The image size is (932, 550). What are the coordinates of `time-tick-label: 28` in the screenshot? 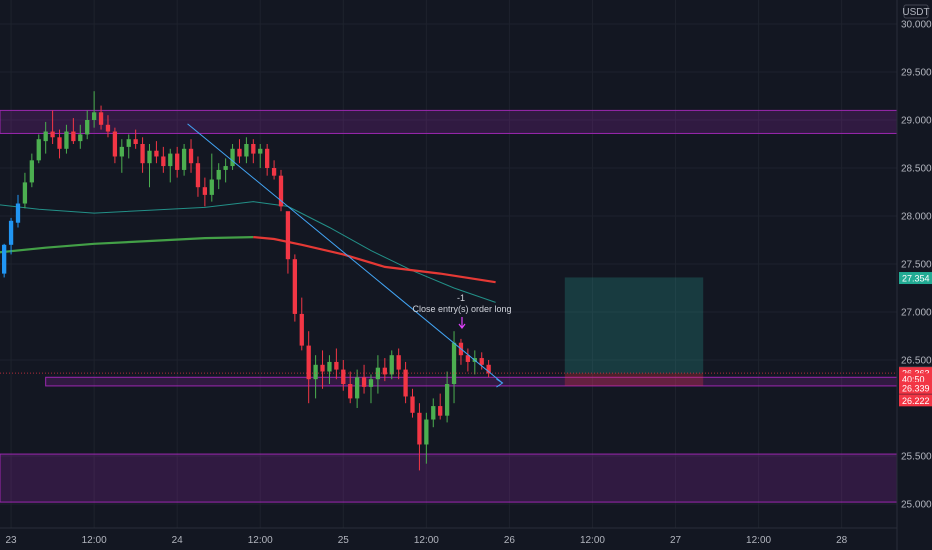 It's located at (842, 540).